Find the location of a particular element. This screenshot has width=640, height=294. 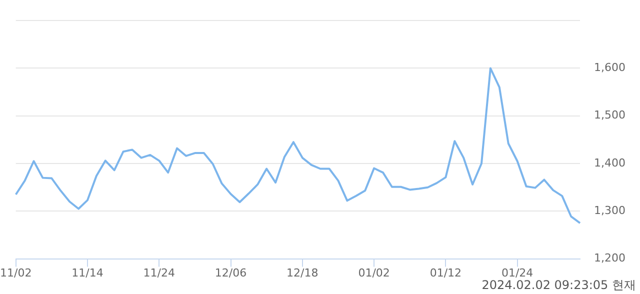

y-tick-label: 1,600 is located at coordinates (610, 67).